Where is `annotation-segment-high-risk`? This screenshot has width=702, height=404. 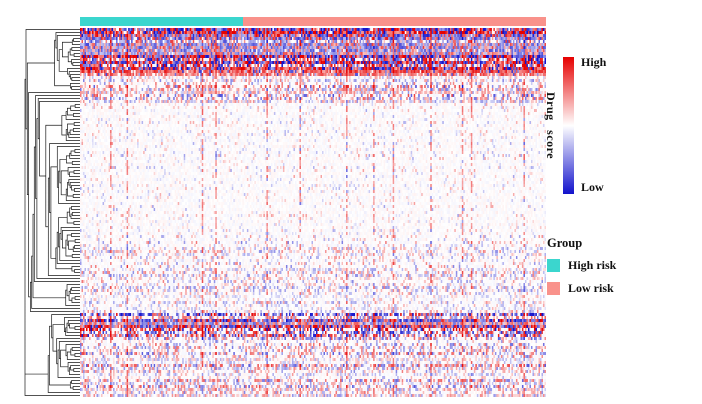
annotation-segment-high-risk is located at coordinates (162, 21).